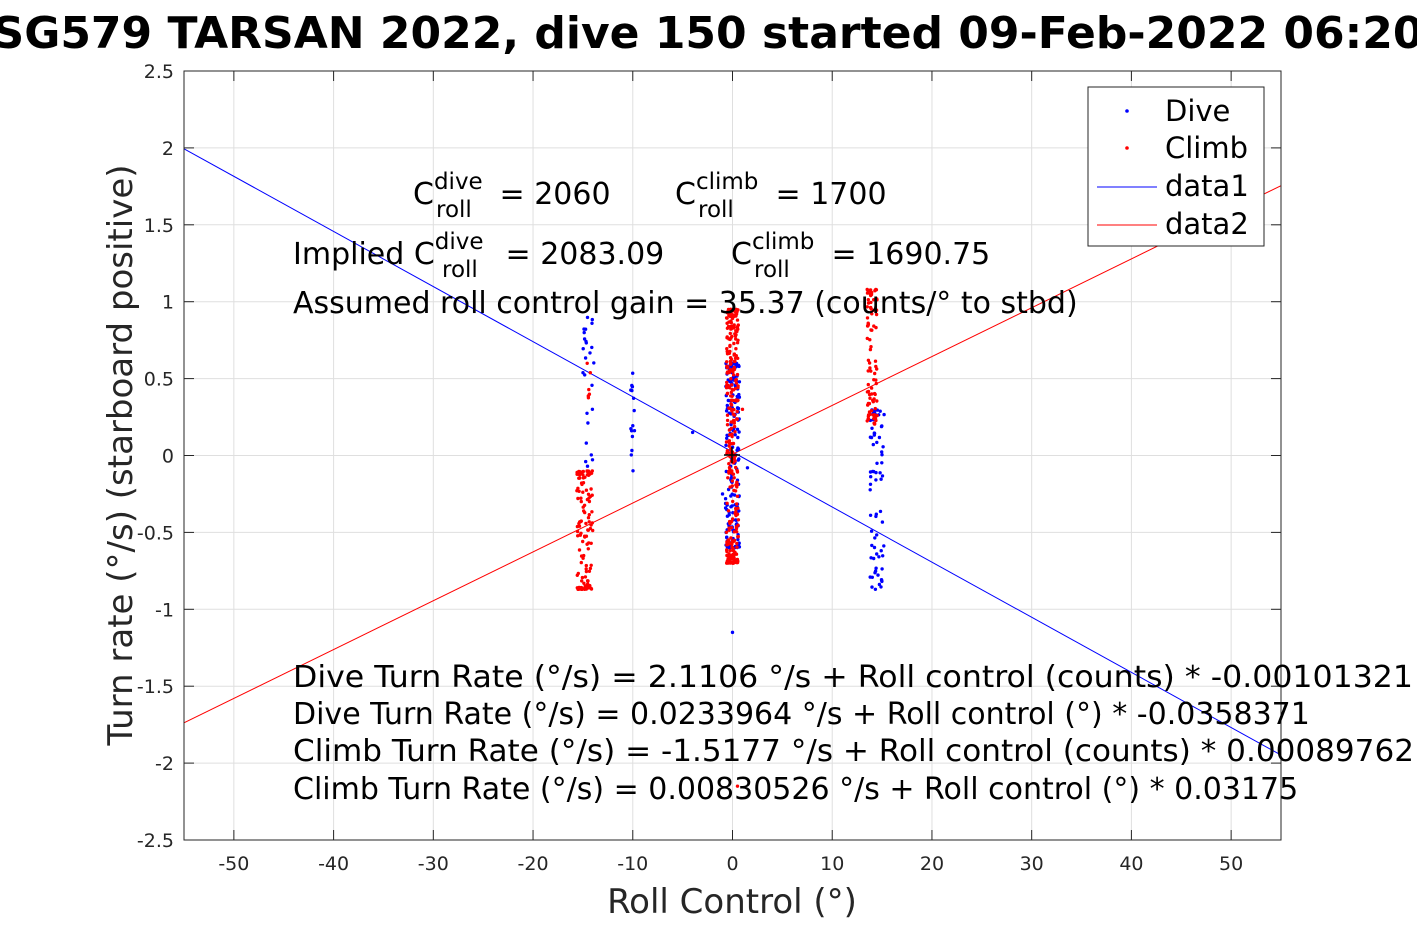 Image resolution: width=1417 pixels, height=945 pixels. What do you see at coordinates (832, 864) in the screenshot?
I see `x-tick-label: 10` at bounding box center [832, 864].